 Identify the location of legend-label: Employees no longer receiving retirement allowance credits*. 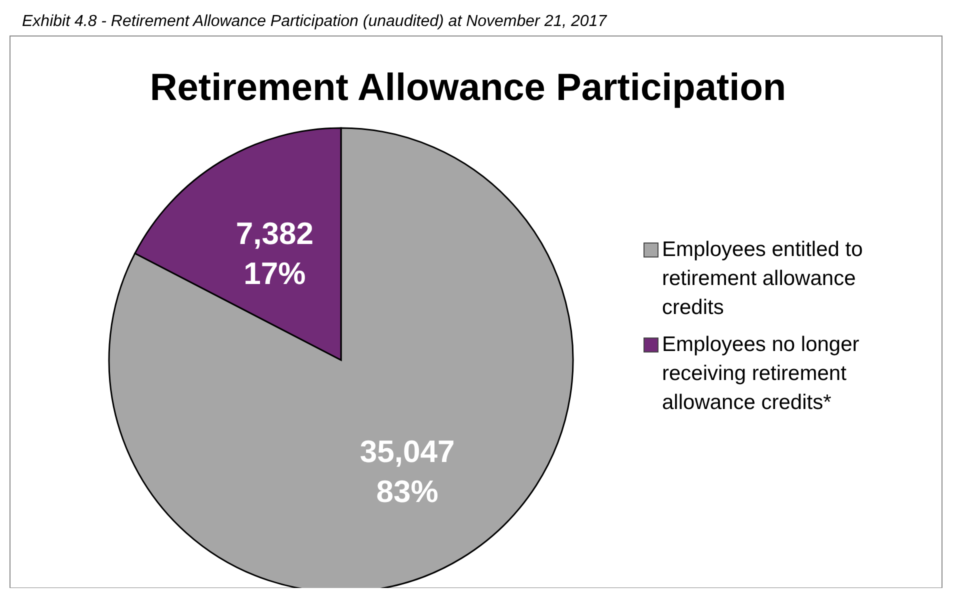
(761, 373).